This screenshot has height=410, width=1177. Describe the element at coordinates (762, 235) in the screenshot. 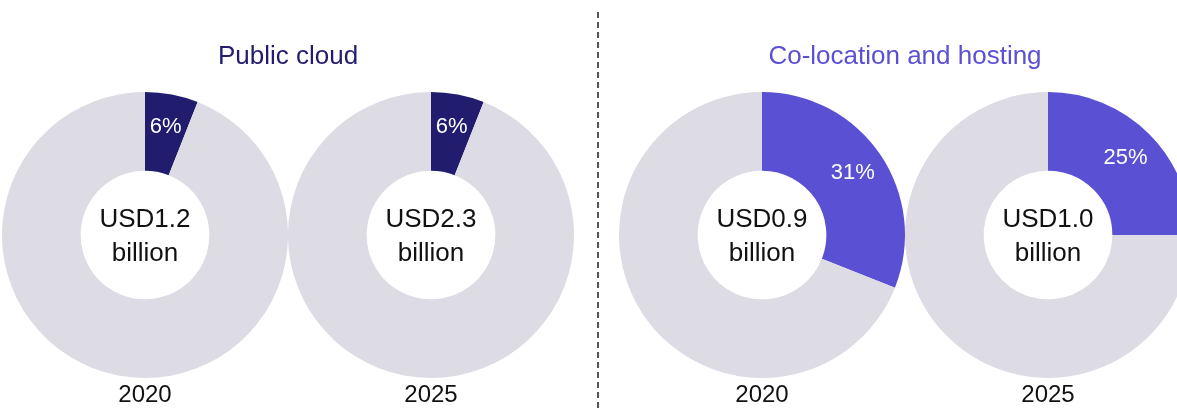

I see `text: USD0.9 billion` at that location.